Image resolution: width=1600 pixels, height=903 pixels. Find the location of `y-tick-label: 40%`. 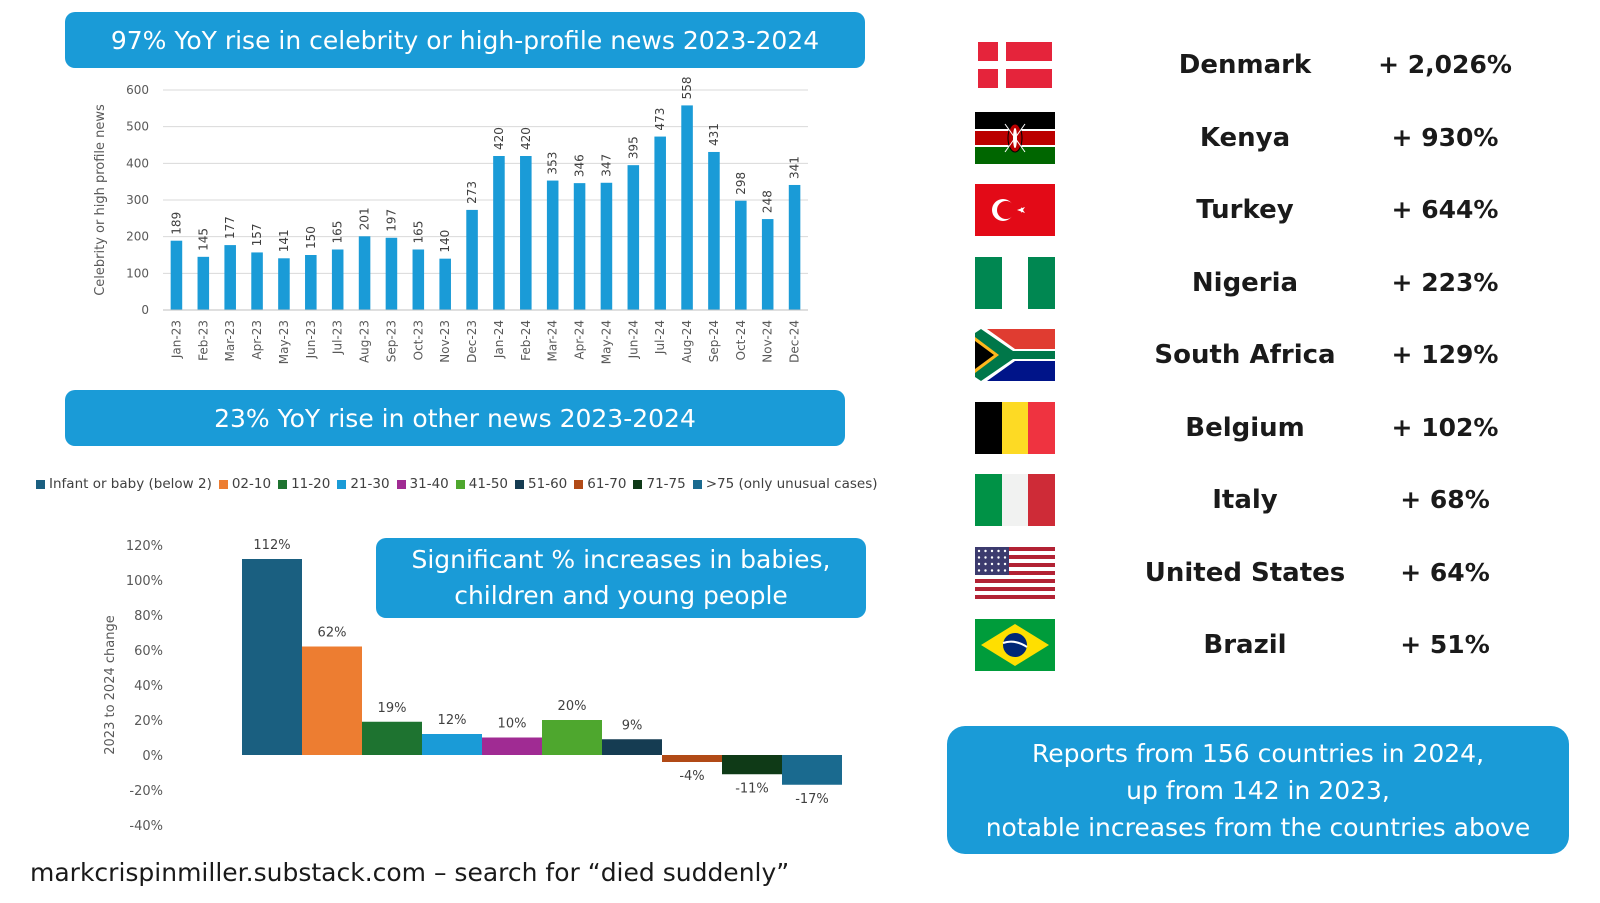

y-tick-label: 40% is located at coordinates (148, 686).